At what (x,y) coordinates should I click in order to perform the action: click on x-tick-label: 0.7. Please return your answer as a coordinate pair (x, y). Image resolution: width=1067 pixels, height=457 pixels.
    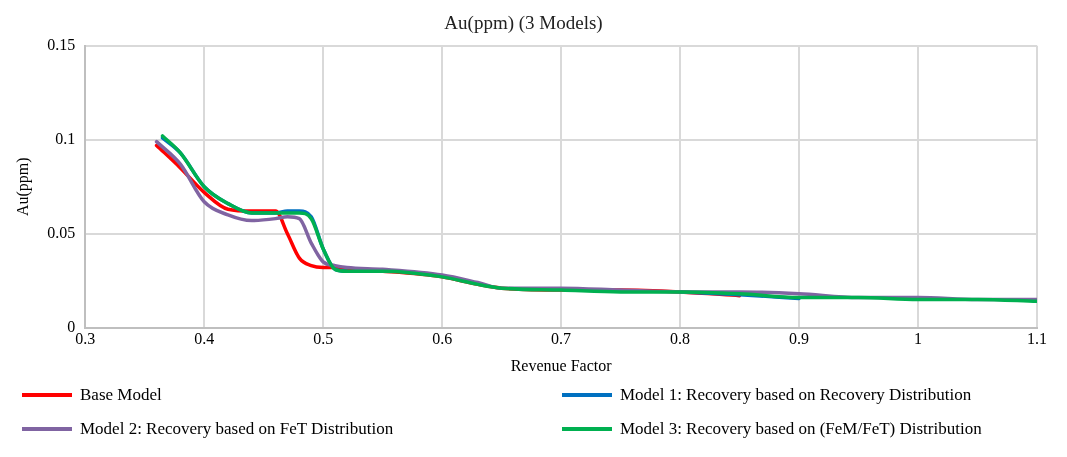
    Looking at the image, I should click on (561, 339).